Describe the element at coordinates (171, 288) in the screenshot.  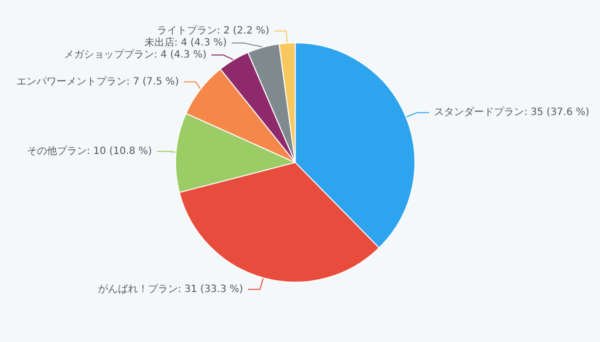
I see `slice-label: がんばれ！プラン: 31 (33.3 %)` at that location.